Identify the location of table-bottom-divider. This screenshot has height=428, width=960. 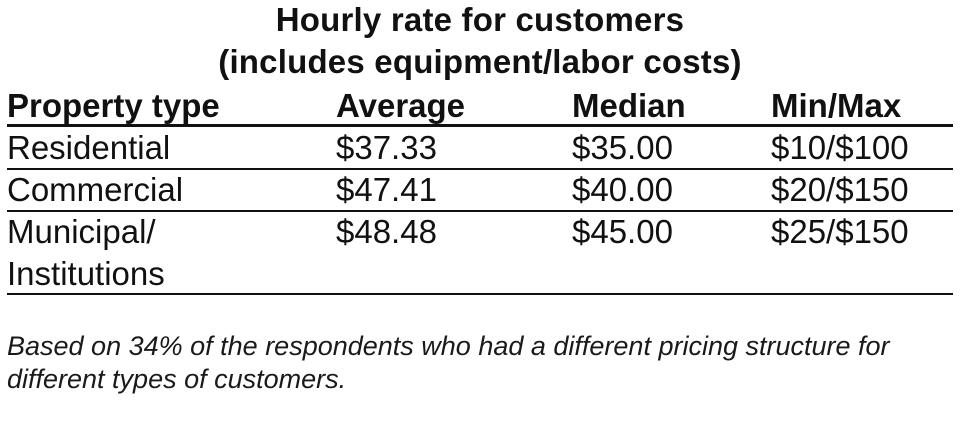
(480, 294).